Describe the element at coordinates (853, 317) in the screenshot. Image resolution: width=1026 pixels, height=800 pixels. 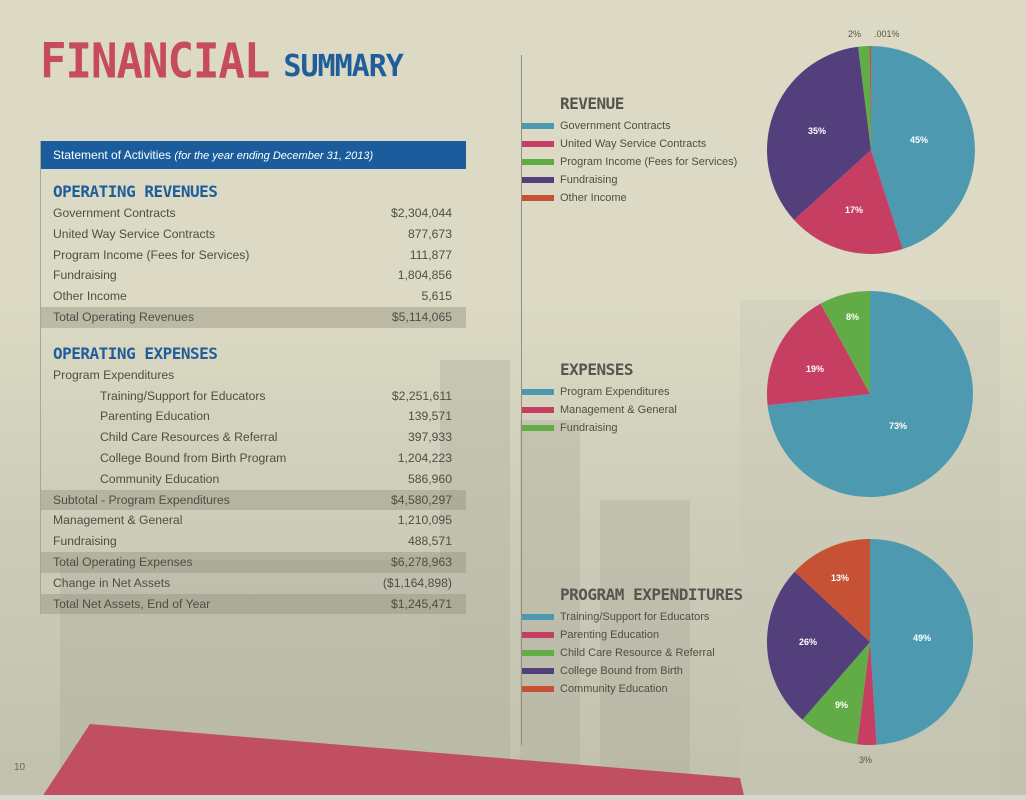
I see `pie-label: 8%` at that location.